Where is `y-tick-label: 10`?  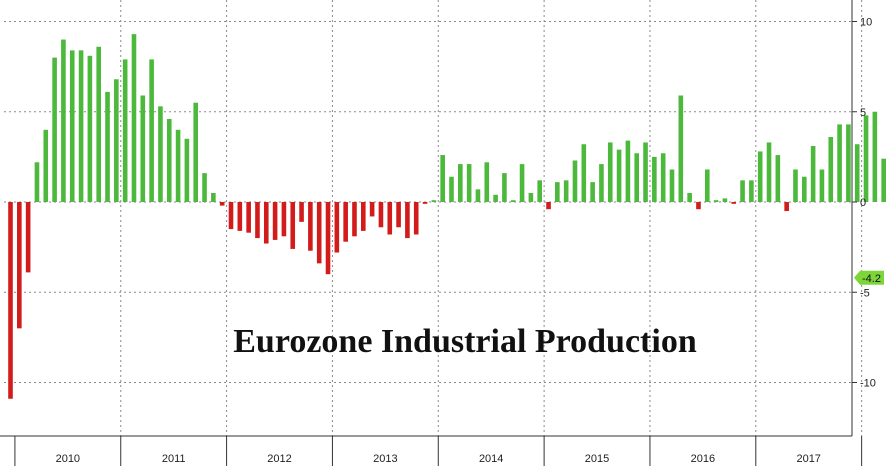
y-tick-label: 10 is located at coordinates (866, 23).